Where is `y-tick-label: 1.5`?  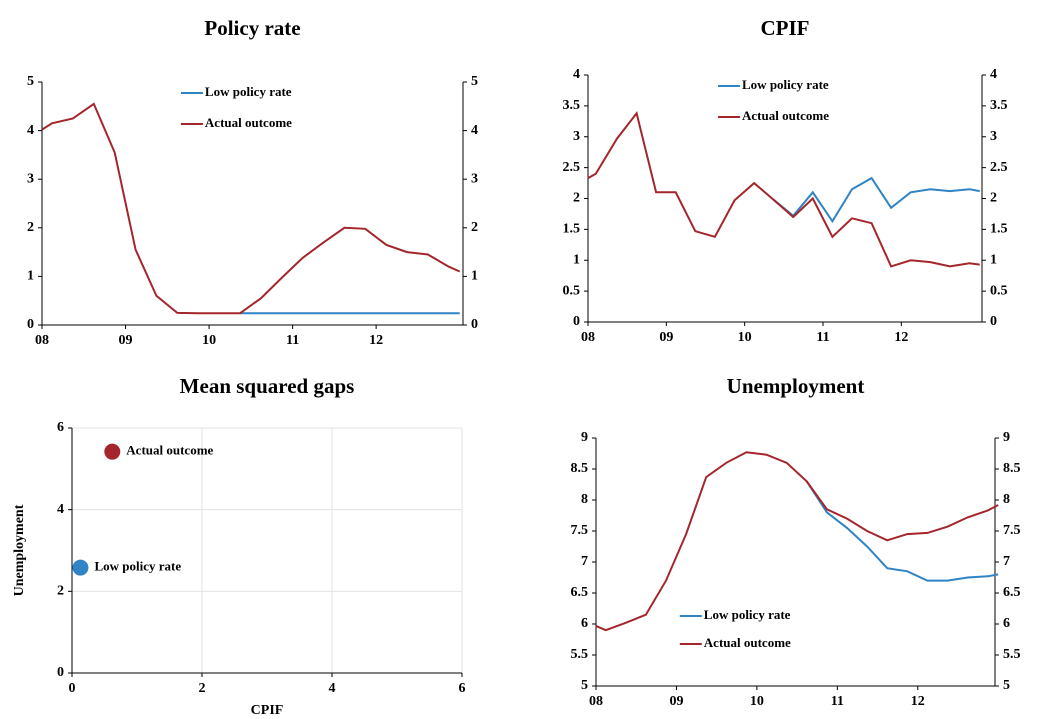 y-tick-label: 1.5 is located at coordinates (572, 229).